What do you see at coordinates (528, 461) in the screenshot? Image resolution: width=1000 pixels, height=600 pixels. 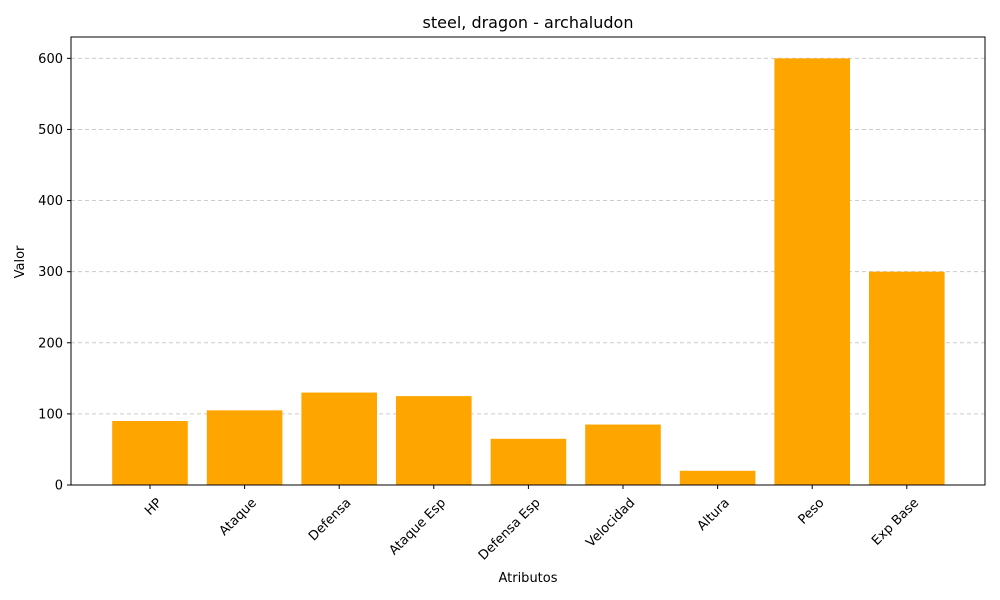 I see `bar-defensa-esp` at bounding box center [528, 461].